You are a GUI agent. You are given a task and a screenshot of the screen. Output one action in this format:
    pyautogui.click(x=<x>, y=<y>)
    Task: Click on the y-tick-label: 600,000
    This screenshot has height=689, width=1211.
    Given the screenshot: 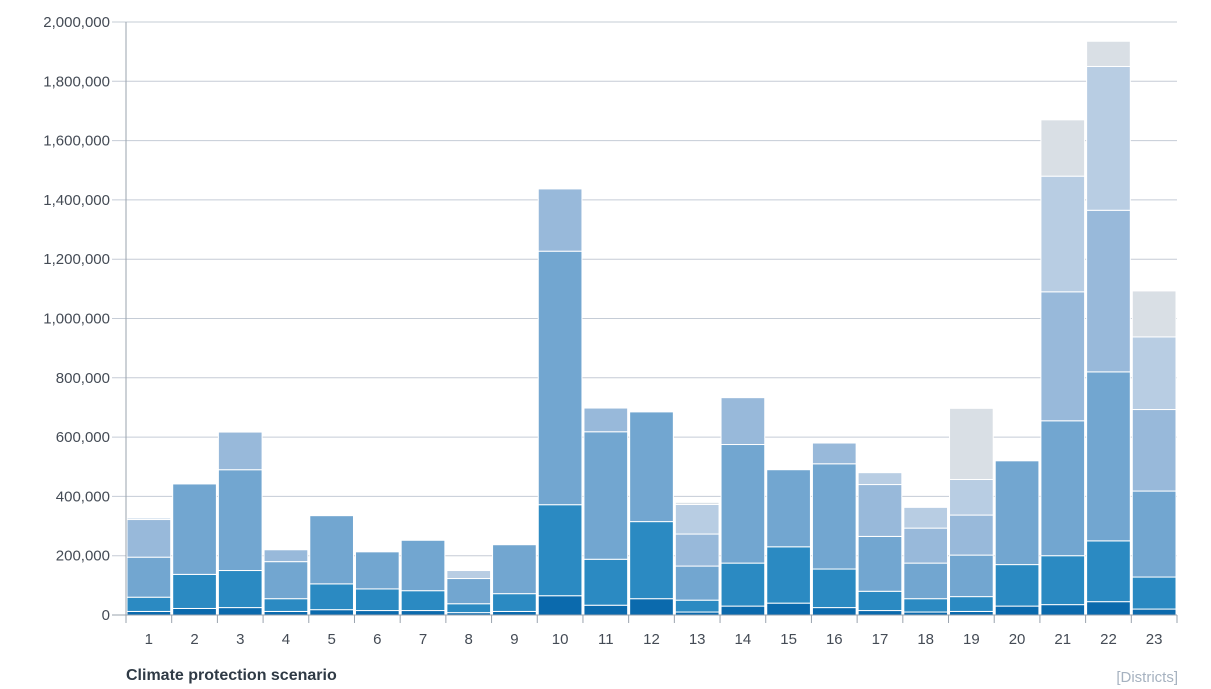 What is the action you would take?
    pyautogui.click(x=83, y=437)
    